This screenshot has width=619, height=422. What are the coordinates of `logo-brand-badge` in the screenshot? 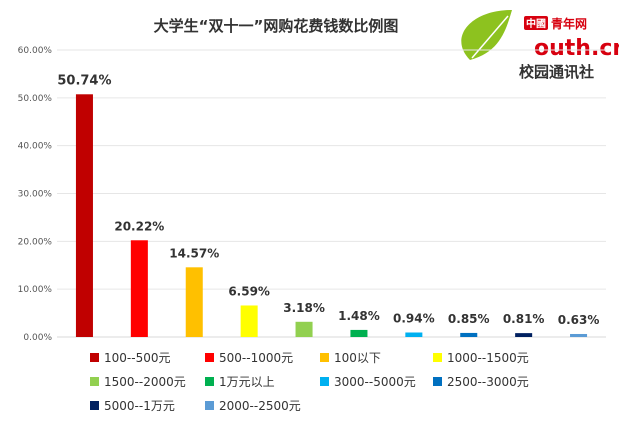 It's located at (536, 23).